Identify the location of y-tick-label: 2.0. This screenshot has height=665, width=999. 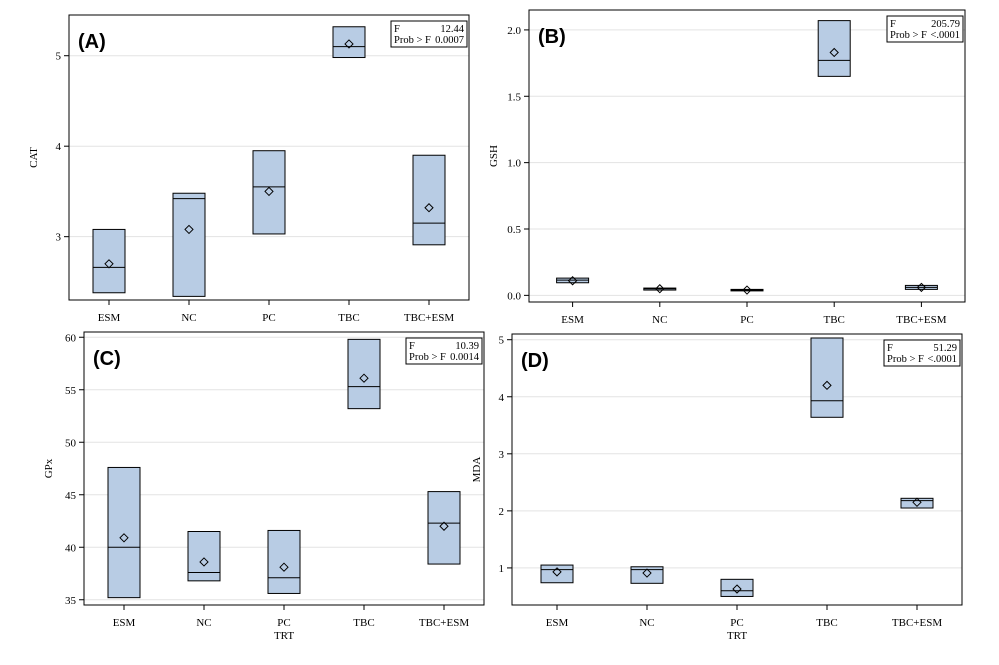
(514, 31).